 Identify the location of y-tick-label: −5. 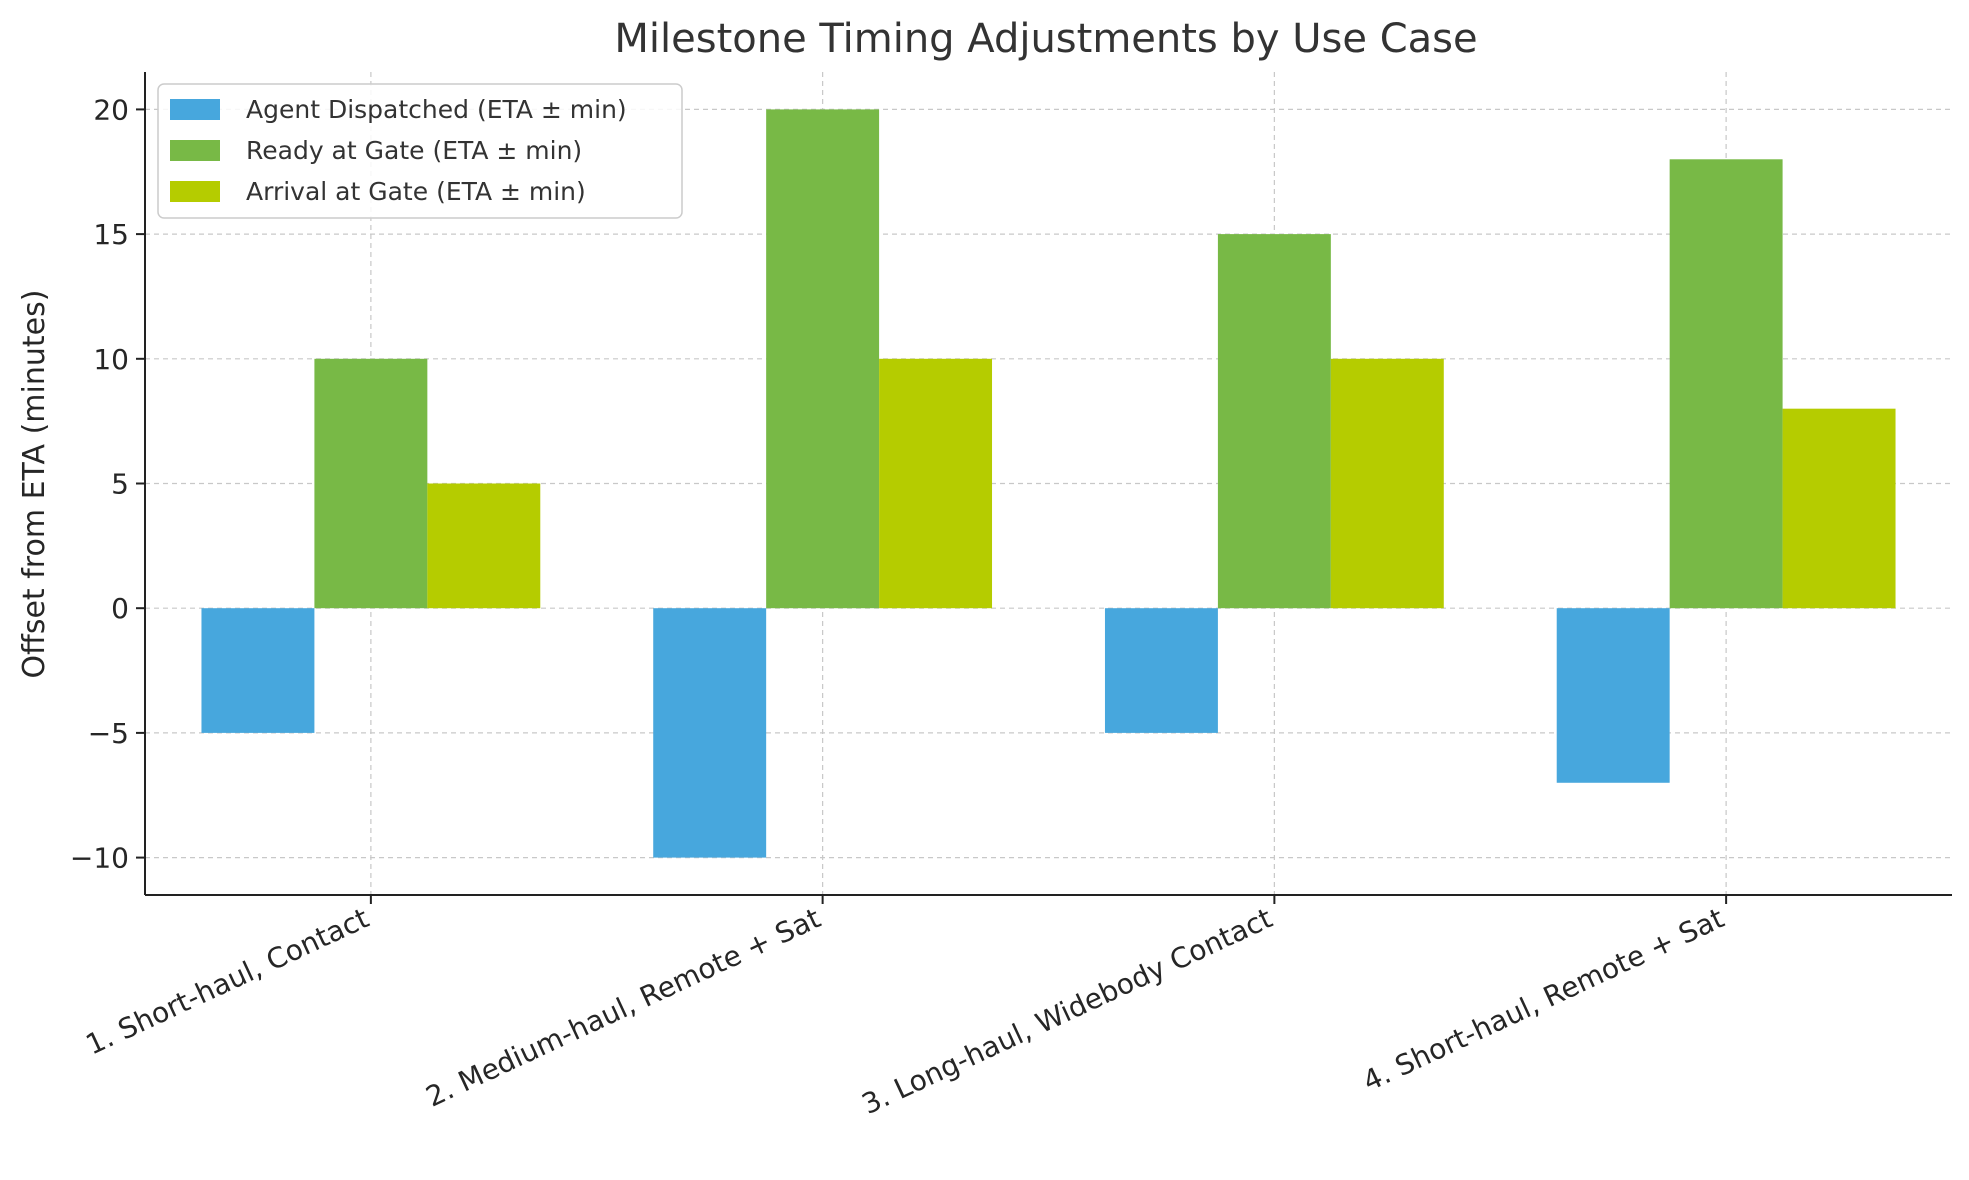
(108, 733).